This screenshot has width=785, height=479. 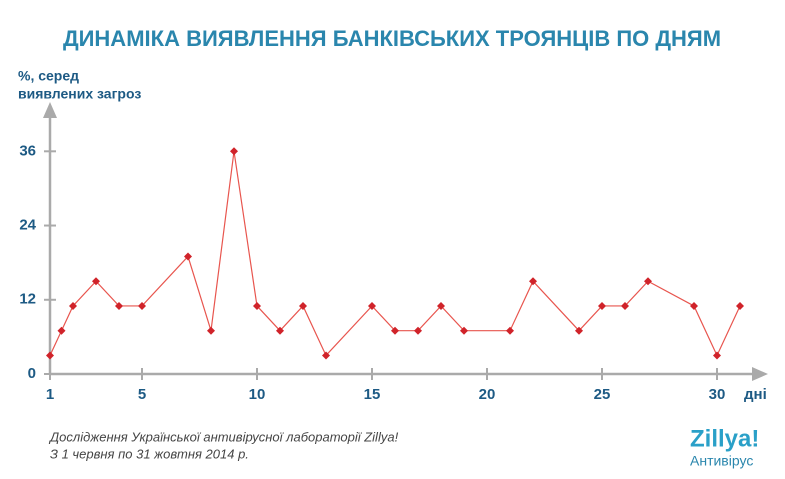 I want to click on x-tick-label: 25, so click(x=602, y=394).